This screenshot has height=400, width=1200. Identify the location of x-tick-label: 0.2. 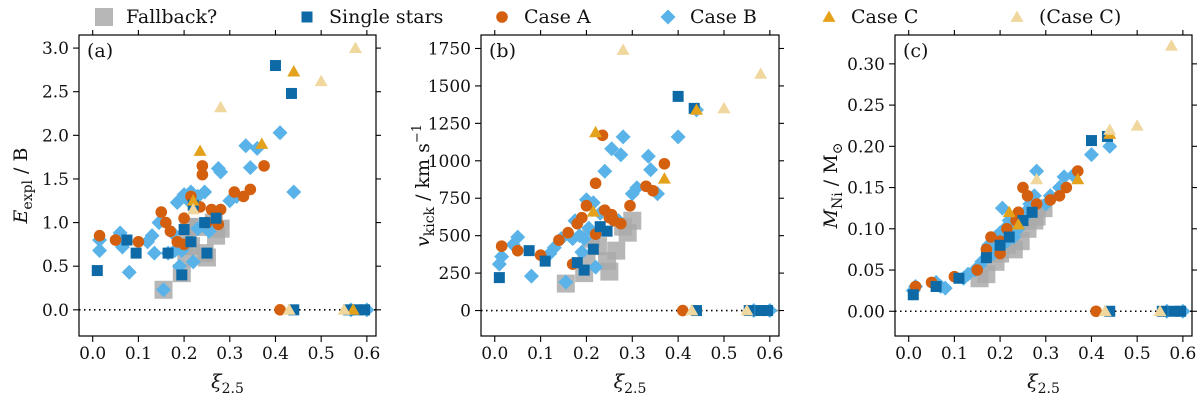
(184, 354).